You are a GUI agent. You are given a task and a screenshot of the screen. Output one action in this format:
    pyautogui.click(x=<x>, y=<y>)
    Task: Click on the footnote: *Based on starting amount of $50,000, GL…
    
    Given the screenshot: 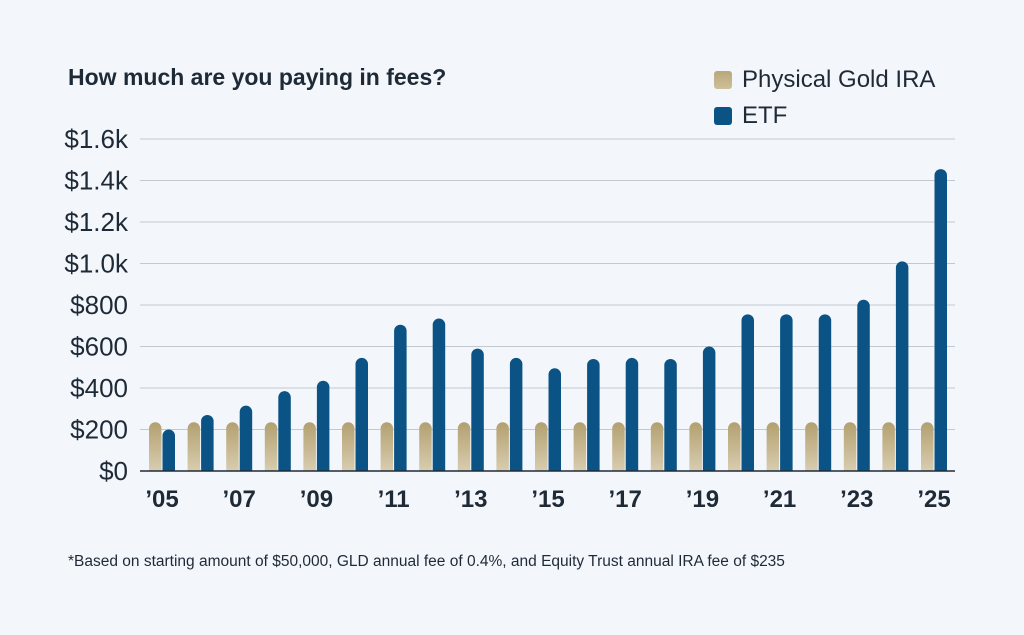 What is the action you would take?
    pyautogui.click(x=426, y=561)
    